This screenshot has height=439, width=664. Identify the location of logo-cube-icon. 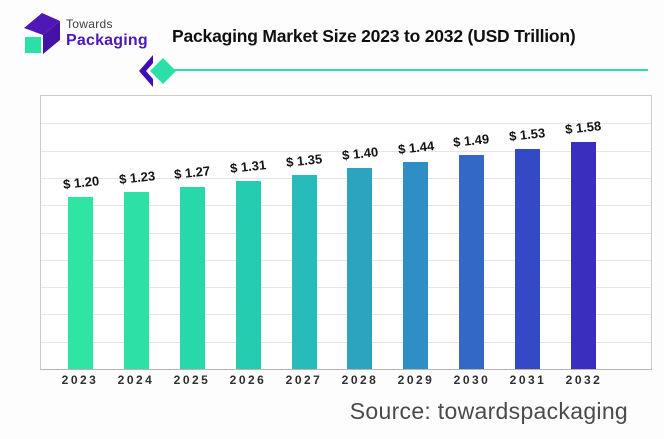
(42, 33).